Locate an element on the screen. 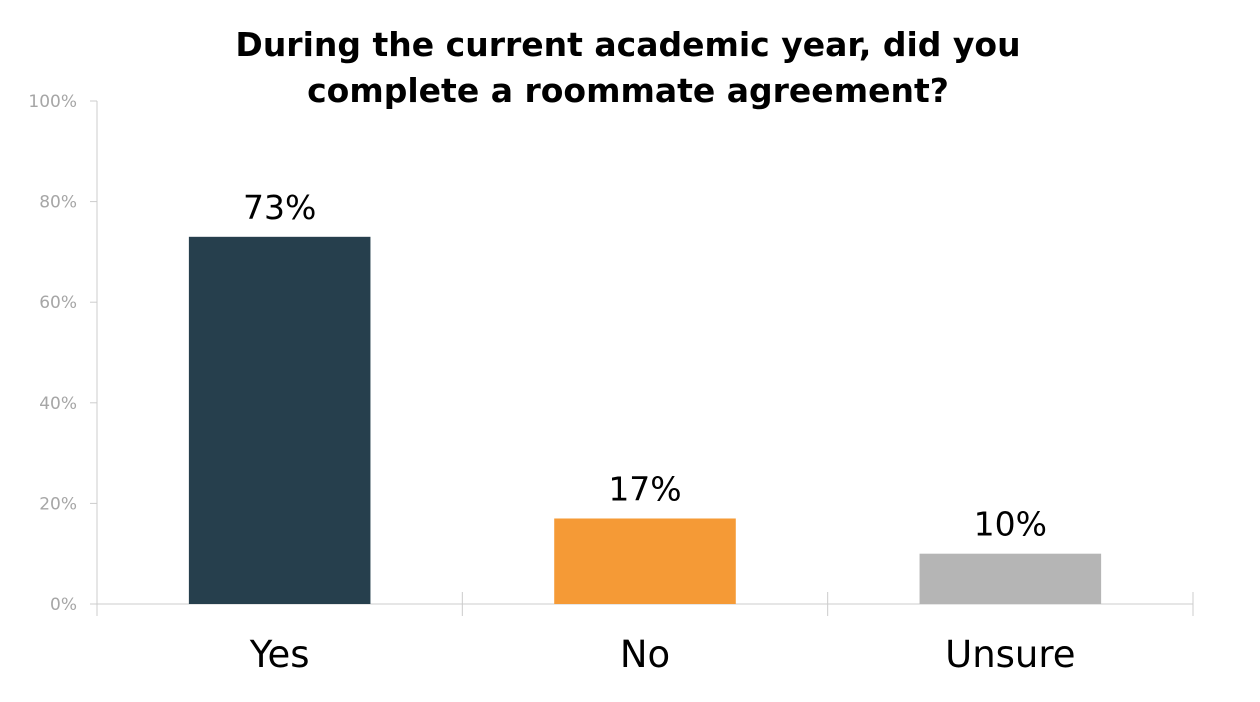 Image resolution: width=1260 pixels, height=702 pixels. data-label-no: 17% is located at coordinates (644, 488).